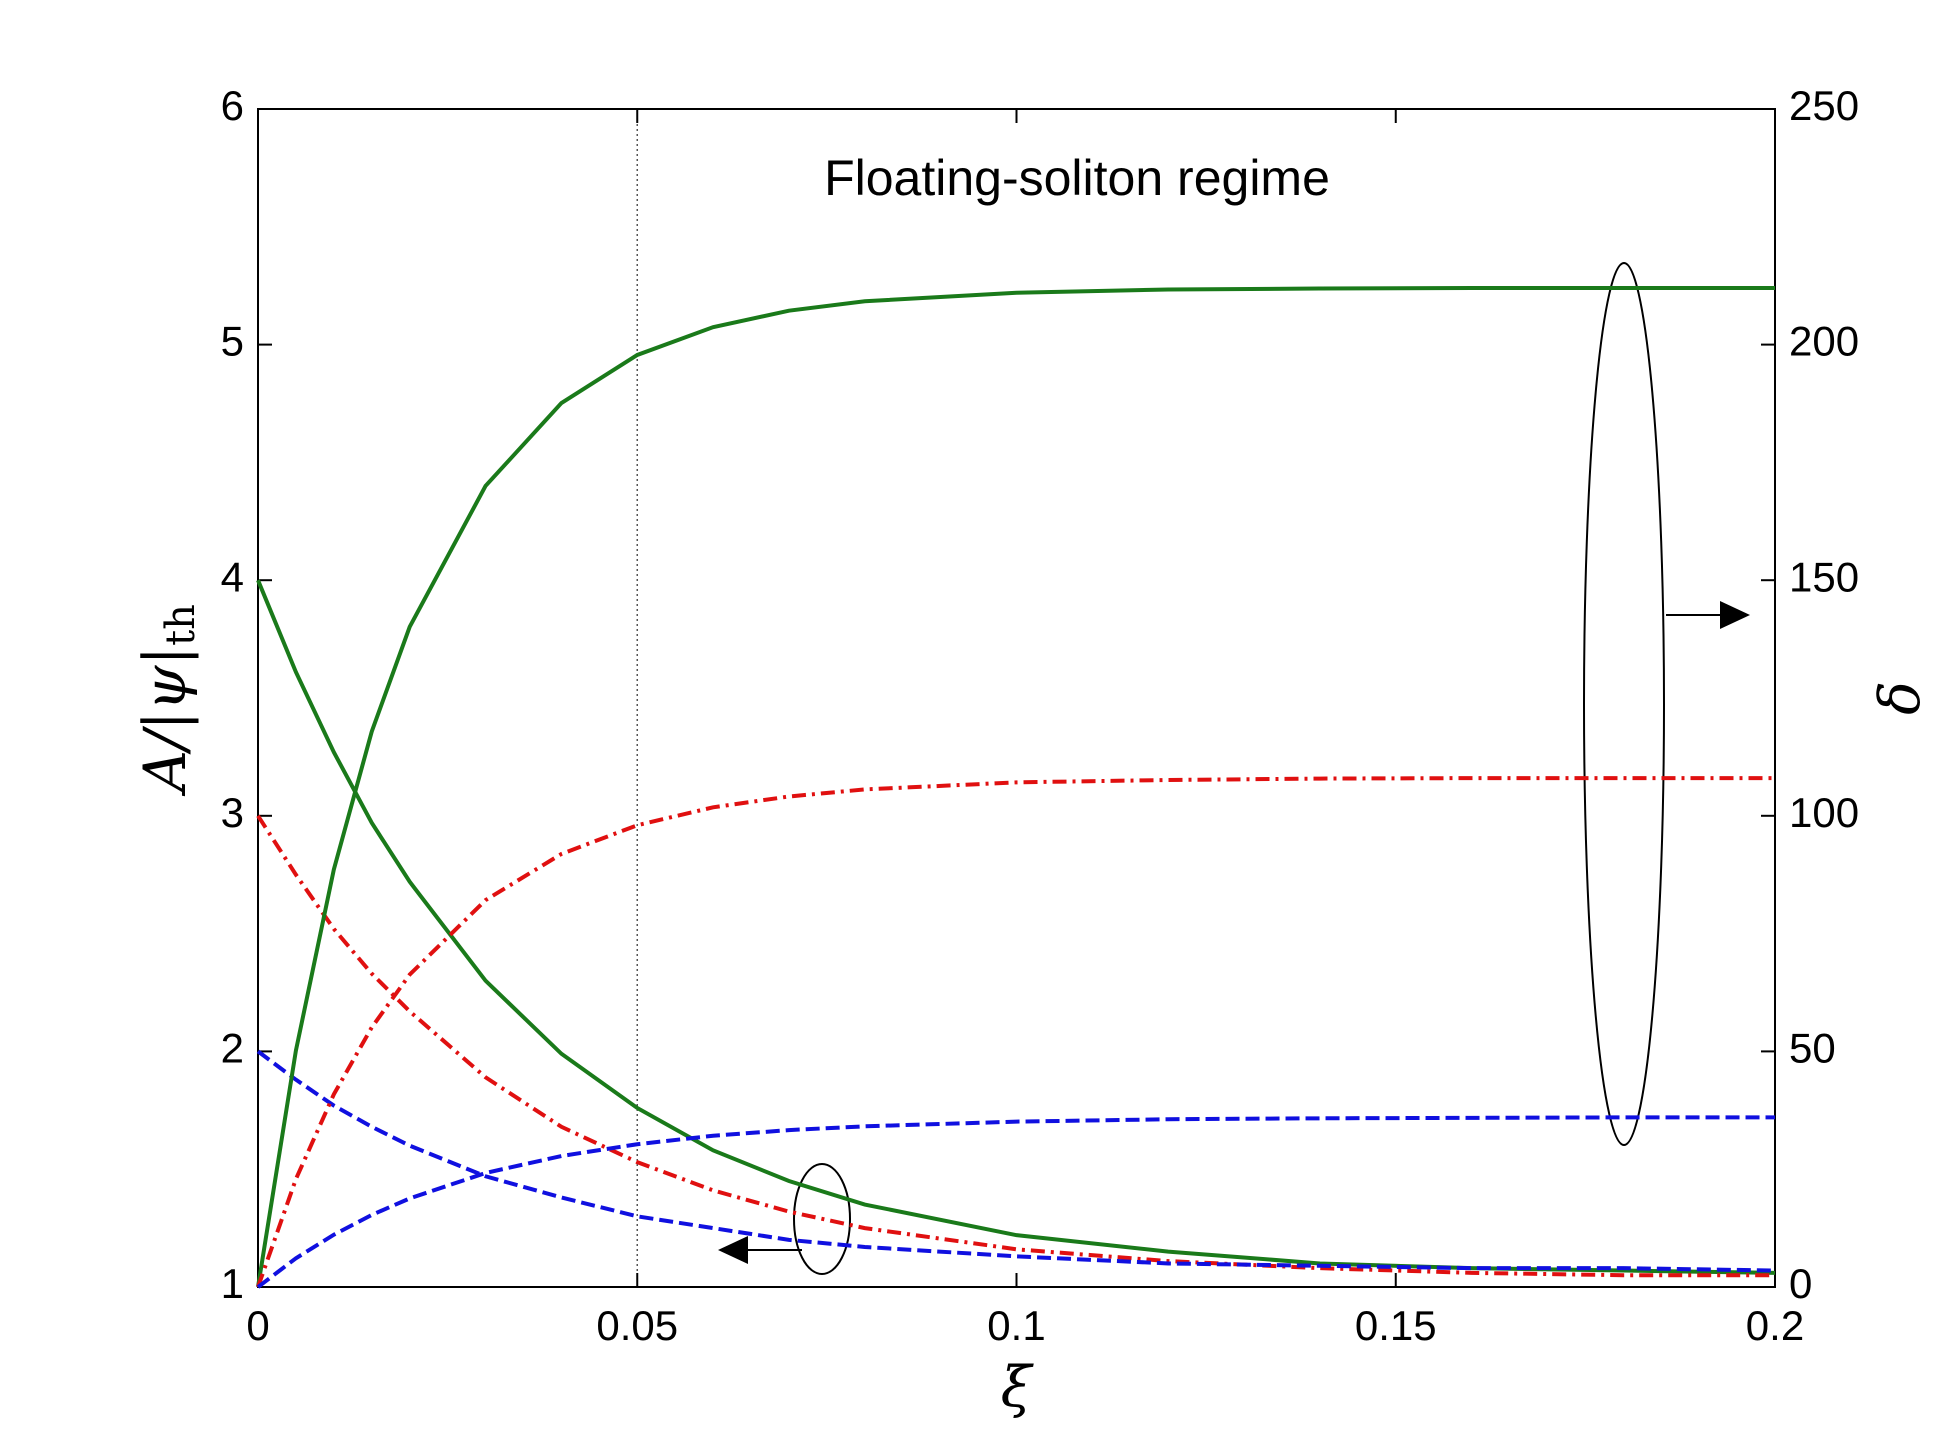 The width and height of the screenshot is (1938, 1435). What do you see at coordinates (1901, 698) in the screenshot?
I see `y2-axis-label: δ` at bounding box center [1901, 698].